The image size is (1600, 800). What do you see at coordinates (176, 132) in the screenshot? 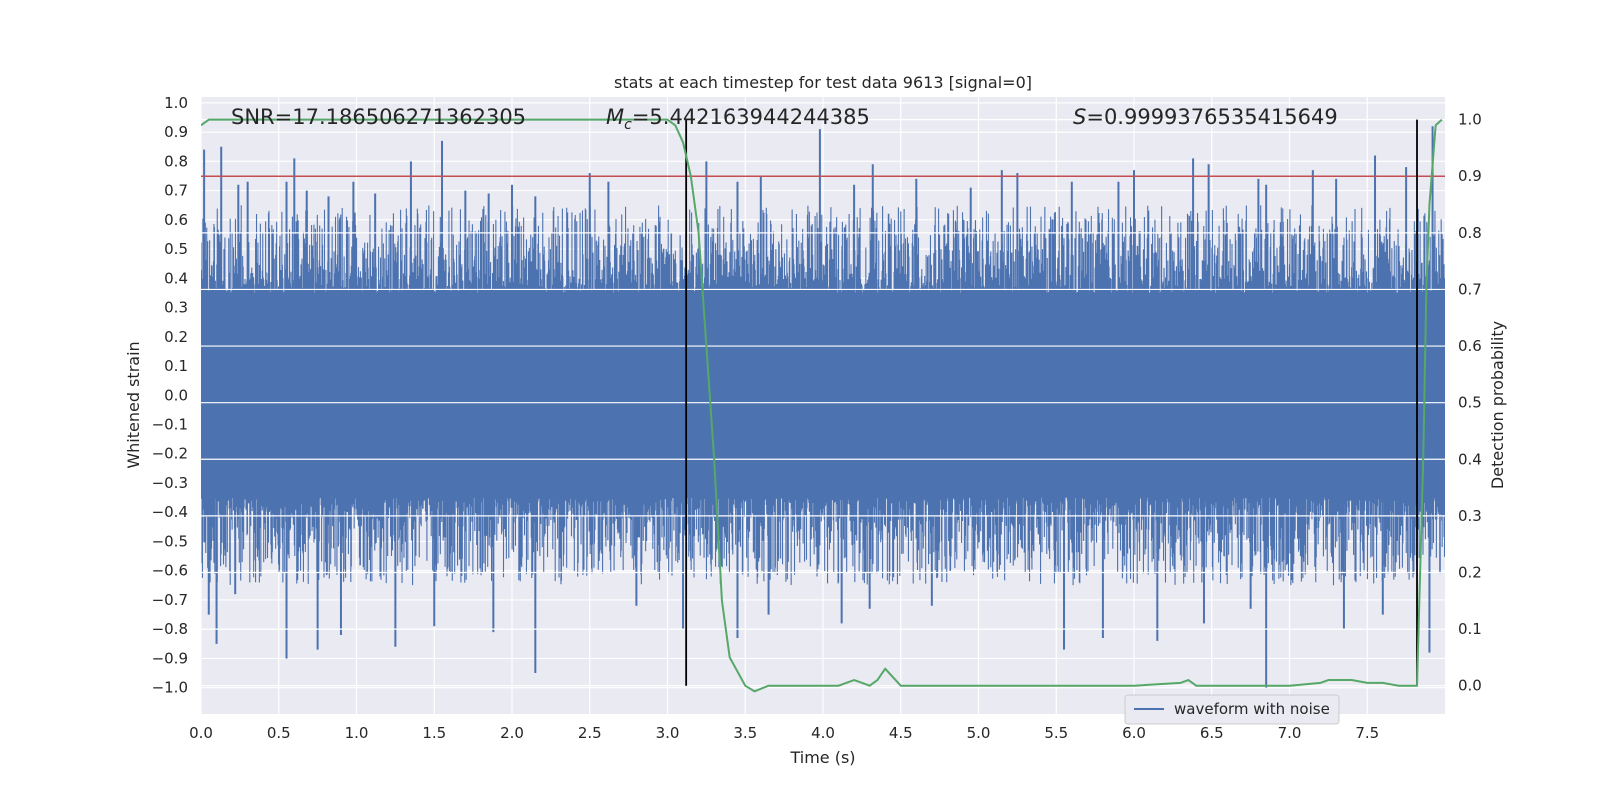
I see `y-tick-label: 0.9` at bounding box center [176, 132].